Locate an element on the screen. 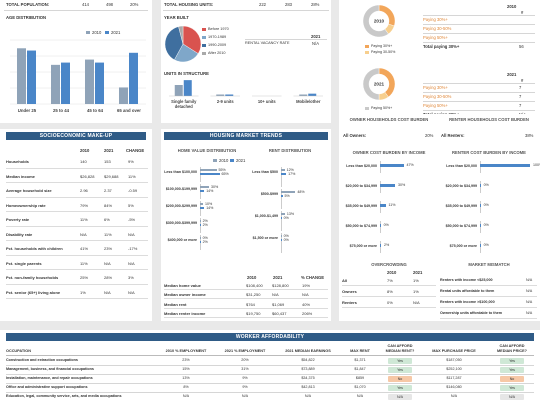 The width and height of the screenshot is (540, 400). cost-burden-2010-donut: 2010 is located at coordinates (379, 21).